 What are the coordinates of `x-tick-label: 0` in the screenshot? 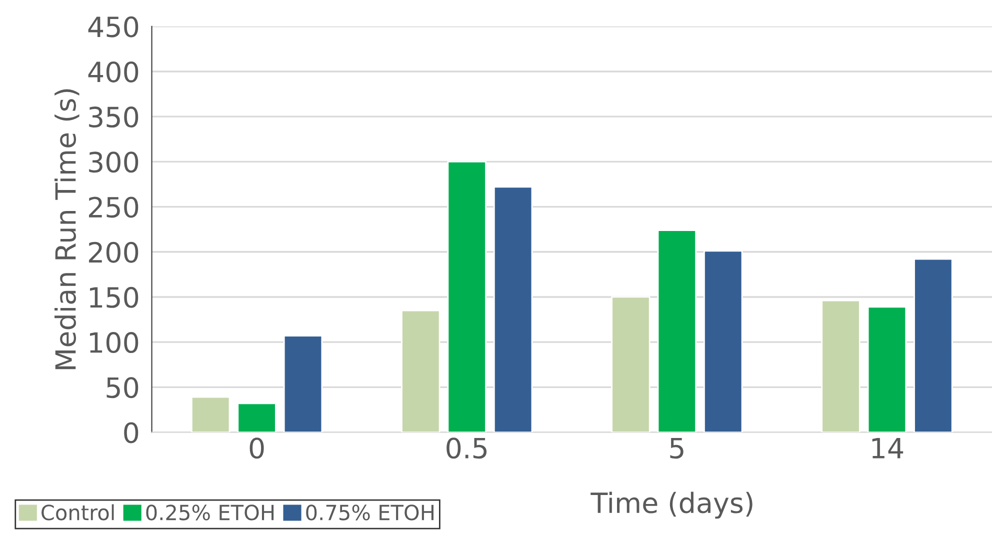 It's located at (257, 448).